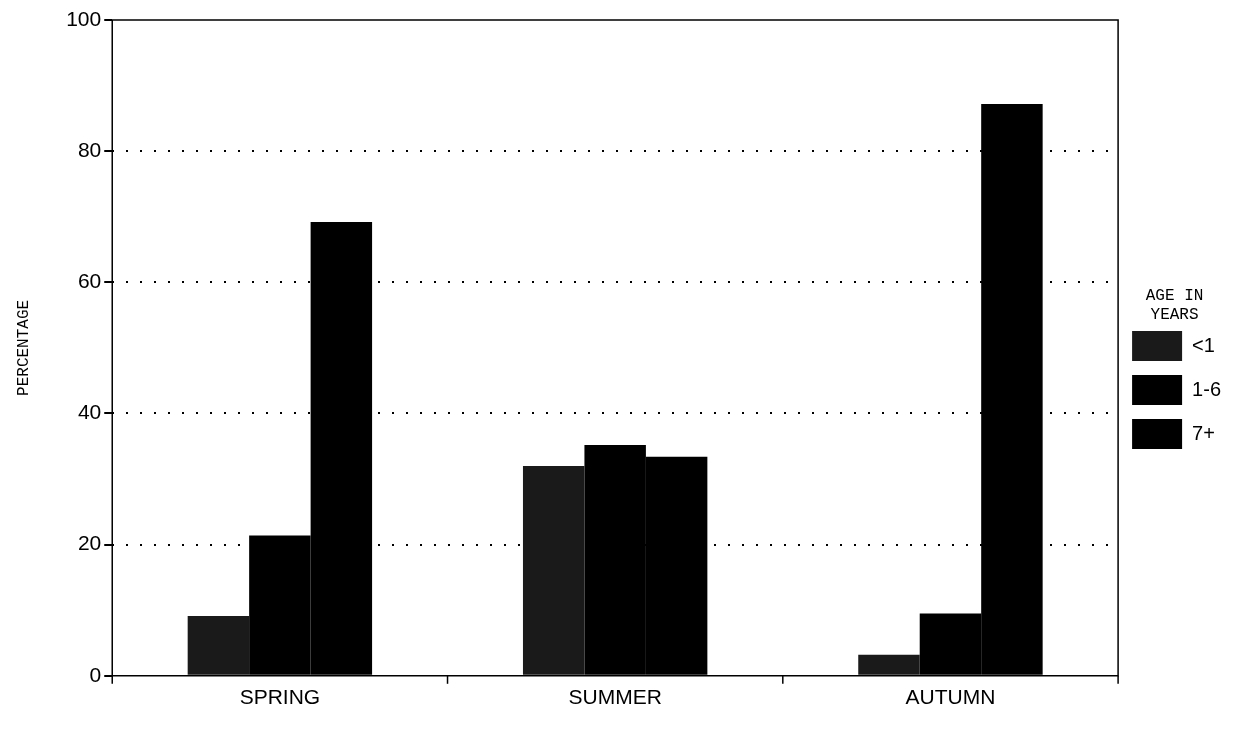 Image resolution: width=1251 pixels, height=731 pixels. Describe the element at coordinates (950, 697) in the screenshot. I see `x-tick-label: AUTUMN` at that location.